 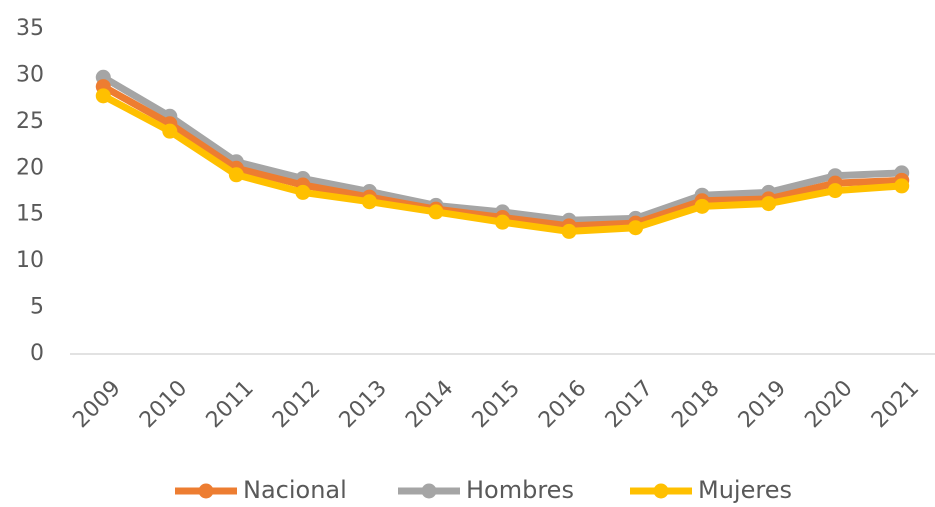 What do you see at coordinates (496, 404) in the screenshot?
I see `x-tick-label: 2015` at bounding box center [496, 404].